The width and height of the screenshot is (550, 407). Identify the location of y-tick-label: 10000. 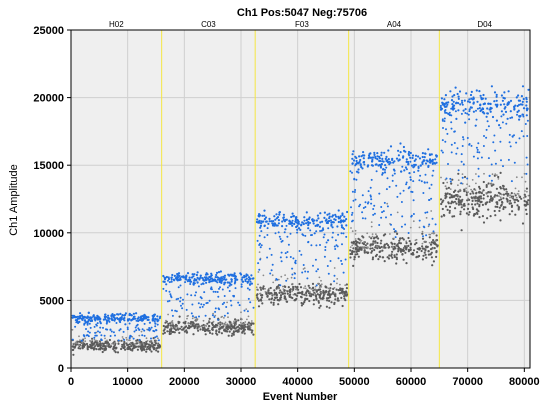
(48, 234).